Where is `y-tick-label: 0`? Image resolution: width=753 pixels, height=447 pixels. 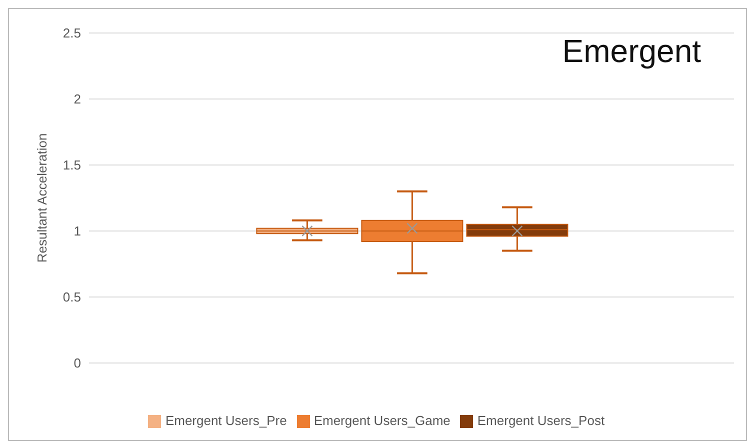
y-tick-label: 0 is located at coordinates (77, 363).